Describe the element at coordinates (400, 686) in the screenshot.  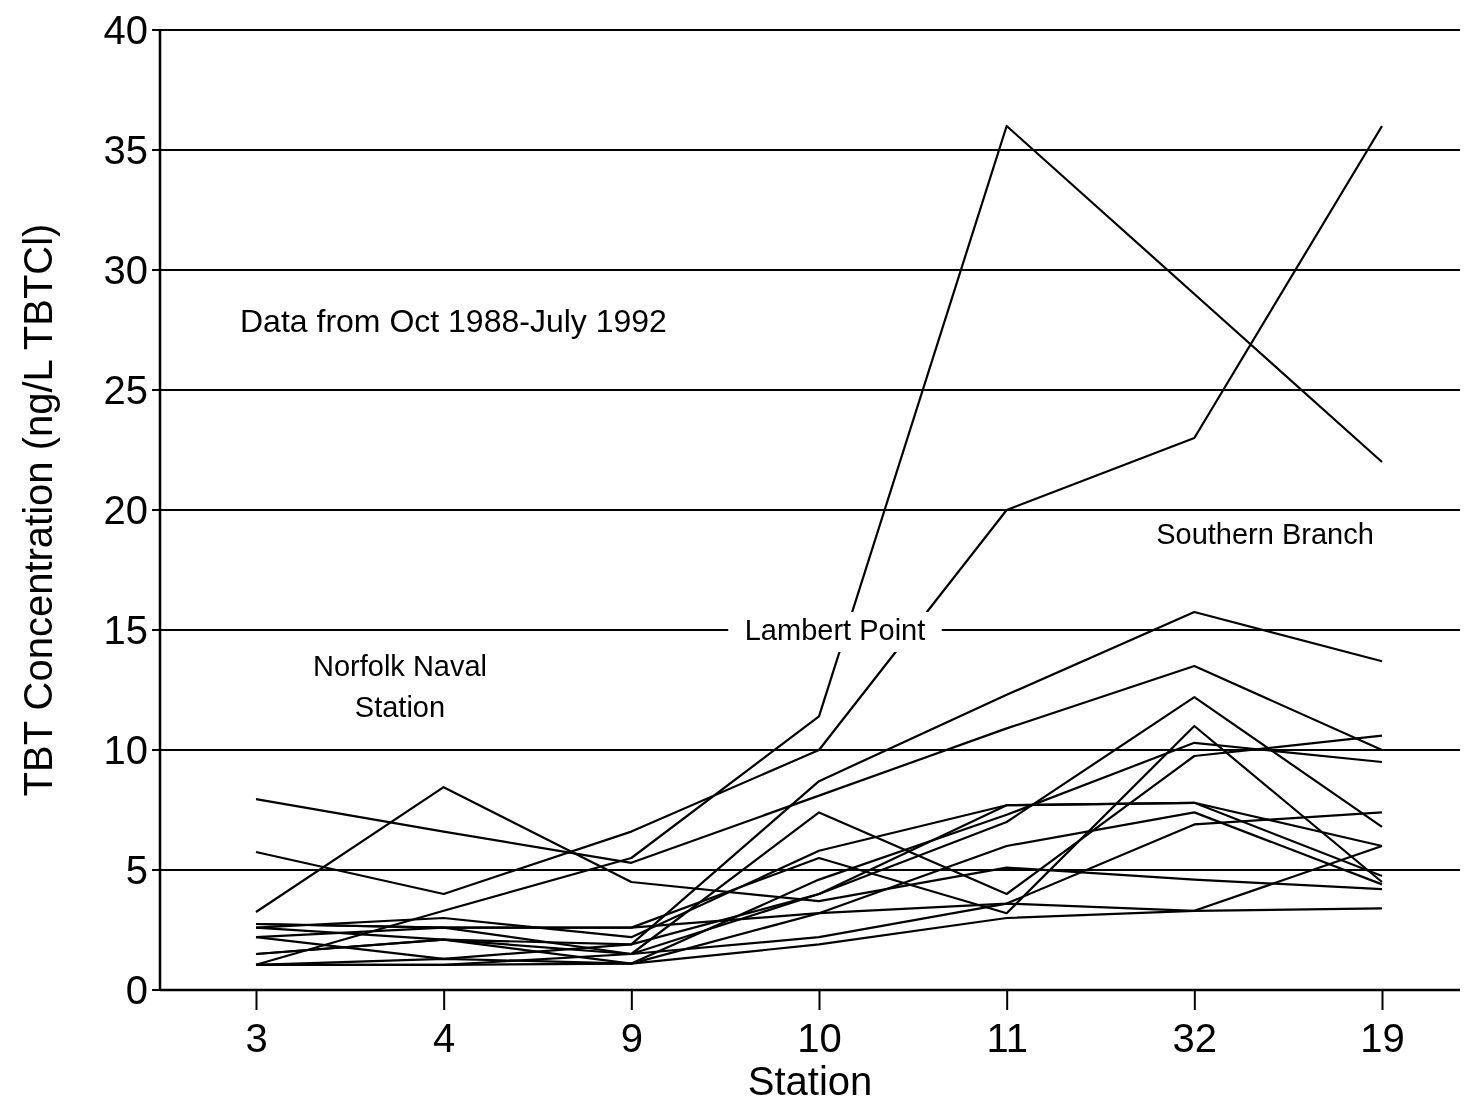
I see `annotation: Norfolk Naval Station` at that location.